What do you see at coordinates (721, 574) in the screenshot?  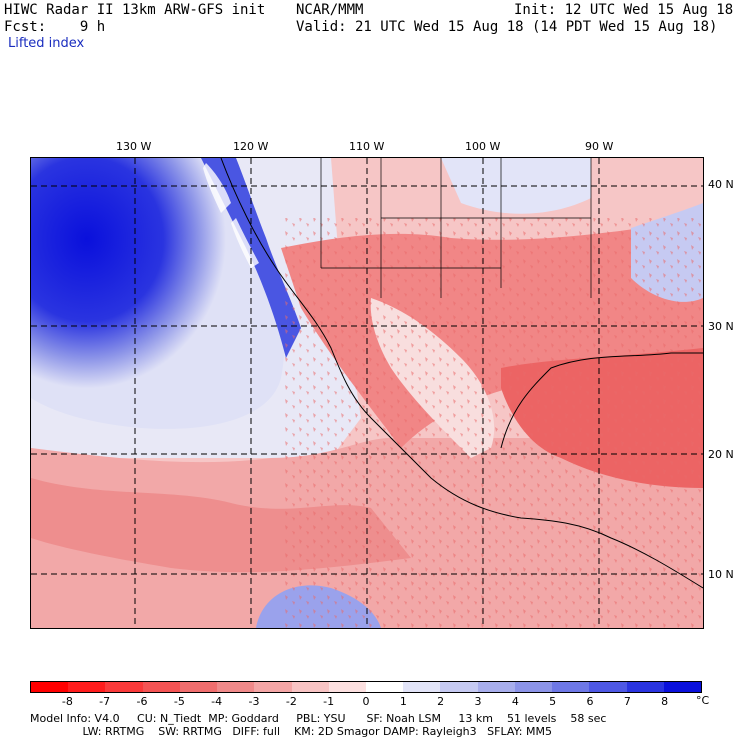 I see `lat-label-10n: 10 N` at bounding box center [721, 574].